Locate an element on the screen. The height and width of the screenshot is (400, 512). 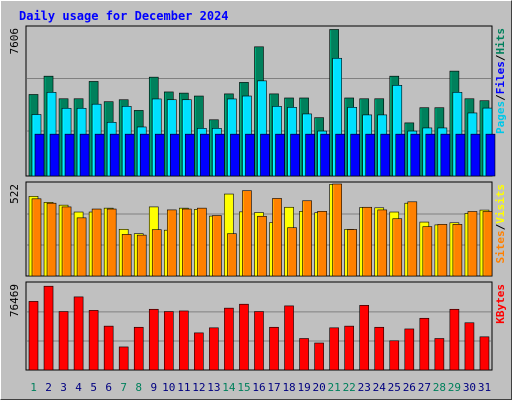
x-tick-label-day-17: 17 is located at coordinates (273, 387).